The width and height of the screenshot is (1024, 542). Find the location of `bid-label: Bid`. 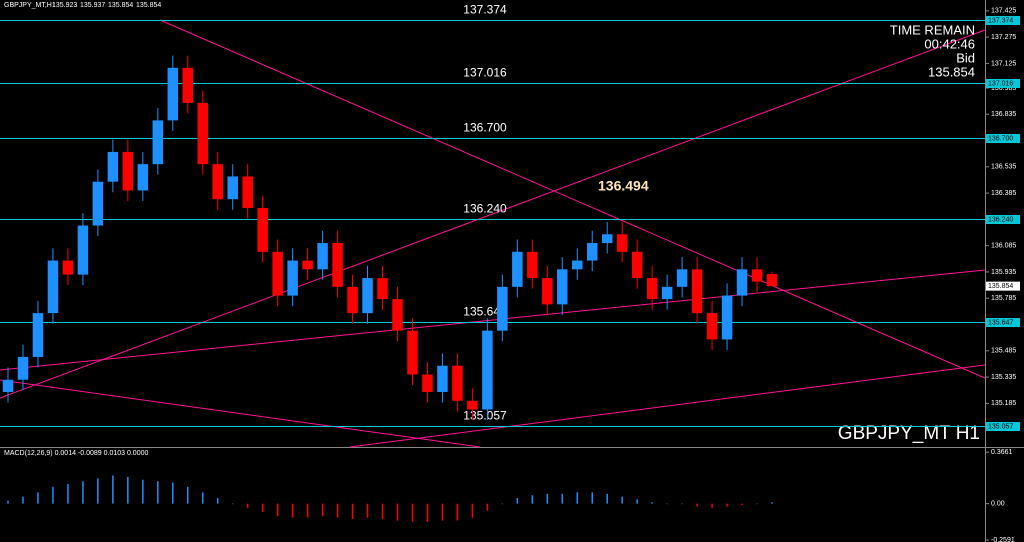

bid-label: Bid is located at coordinates (965, 57).